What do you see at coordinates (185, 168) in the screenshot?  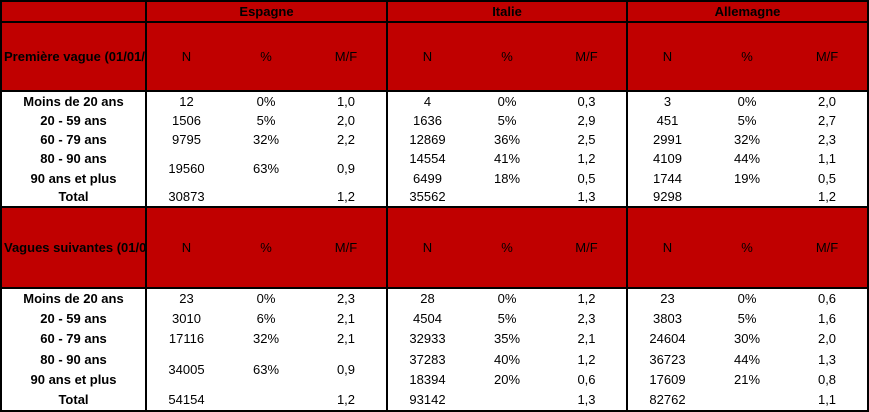 I see `data-cell-merged: 19560` at bounding box center [185, 168].